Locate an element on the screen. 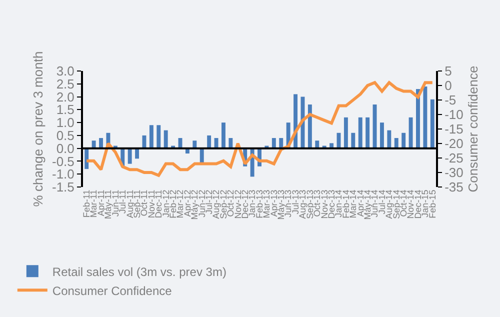  y-tick-label: 1.5 is located at coordinates (65, 110).